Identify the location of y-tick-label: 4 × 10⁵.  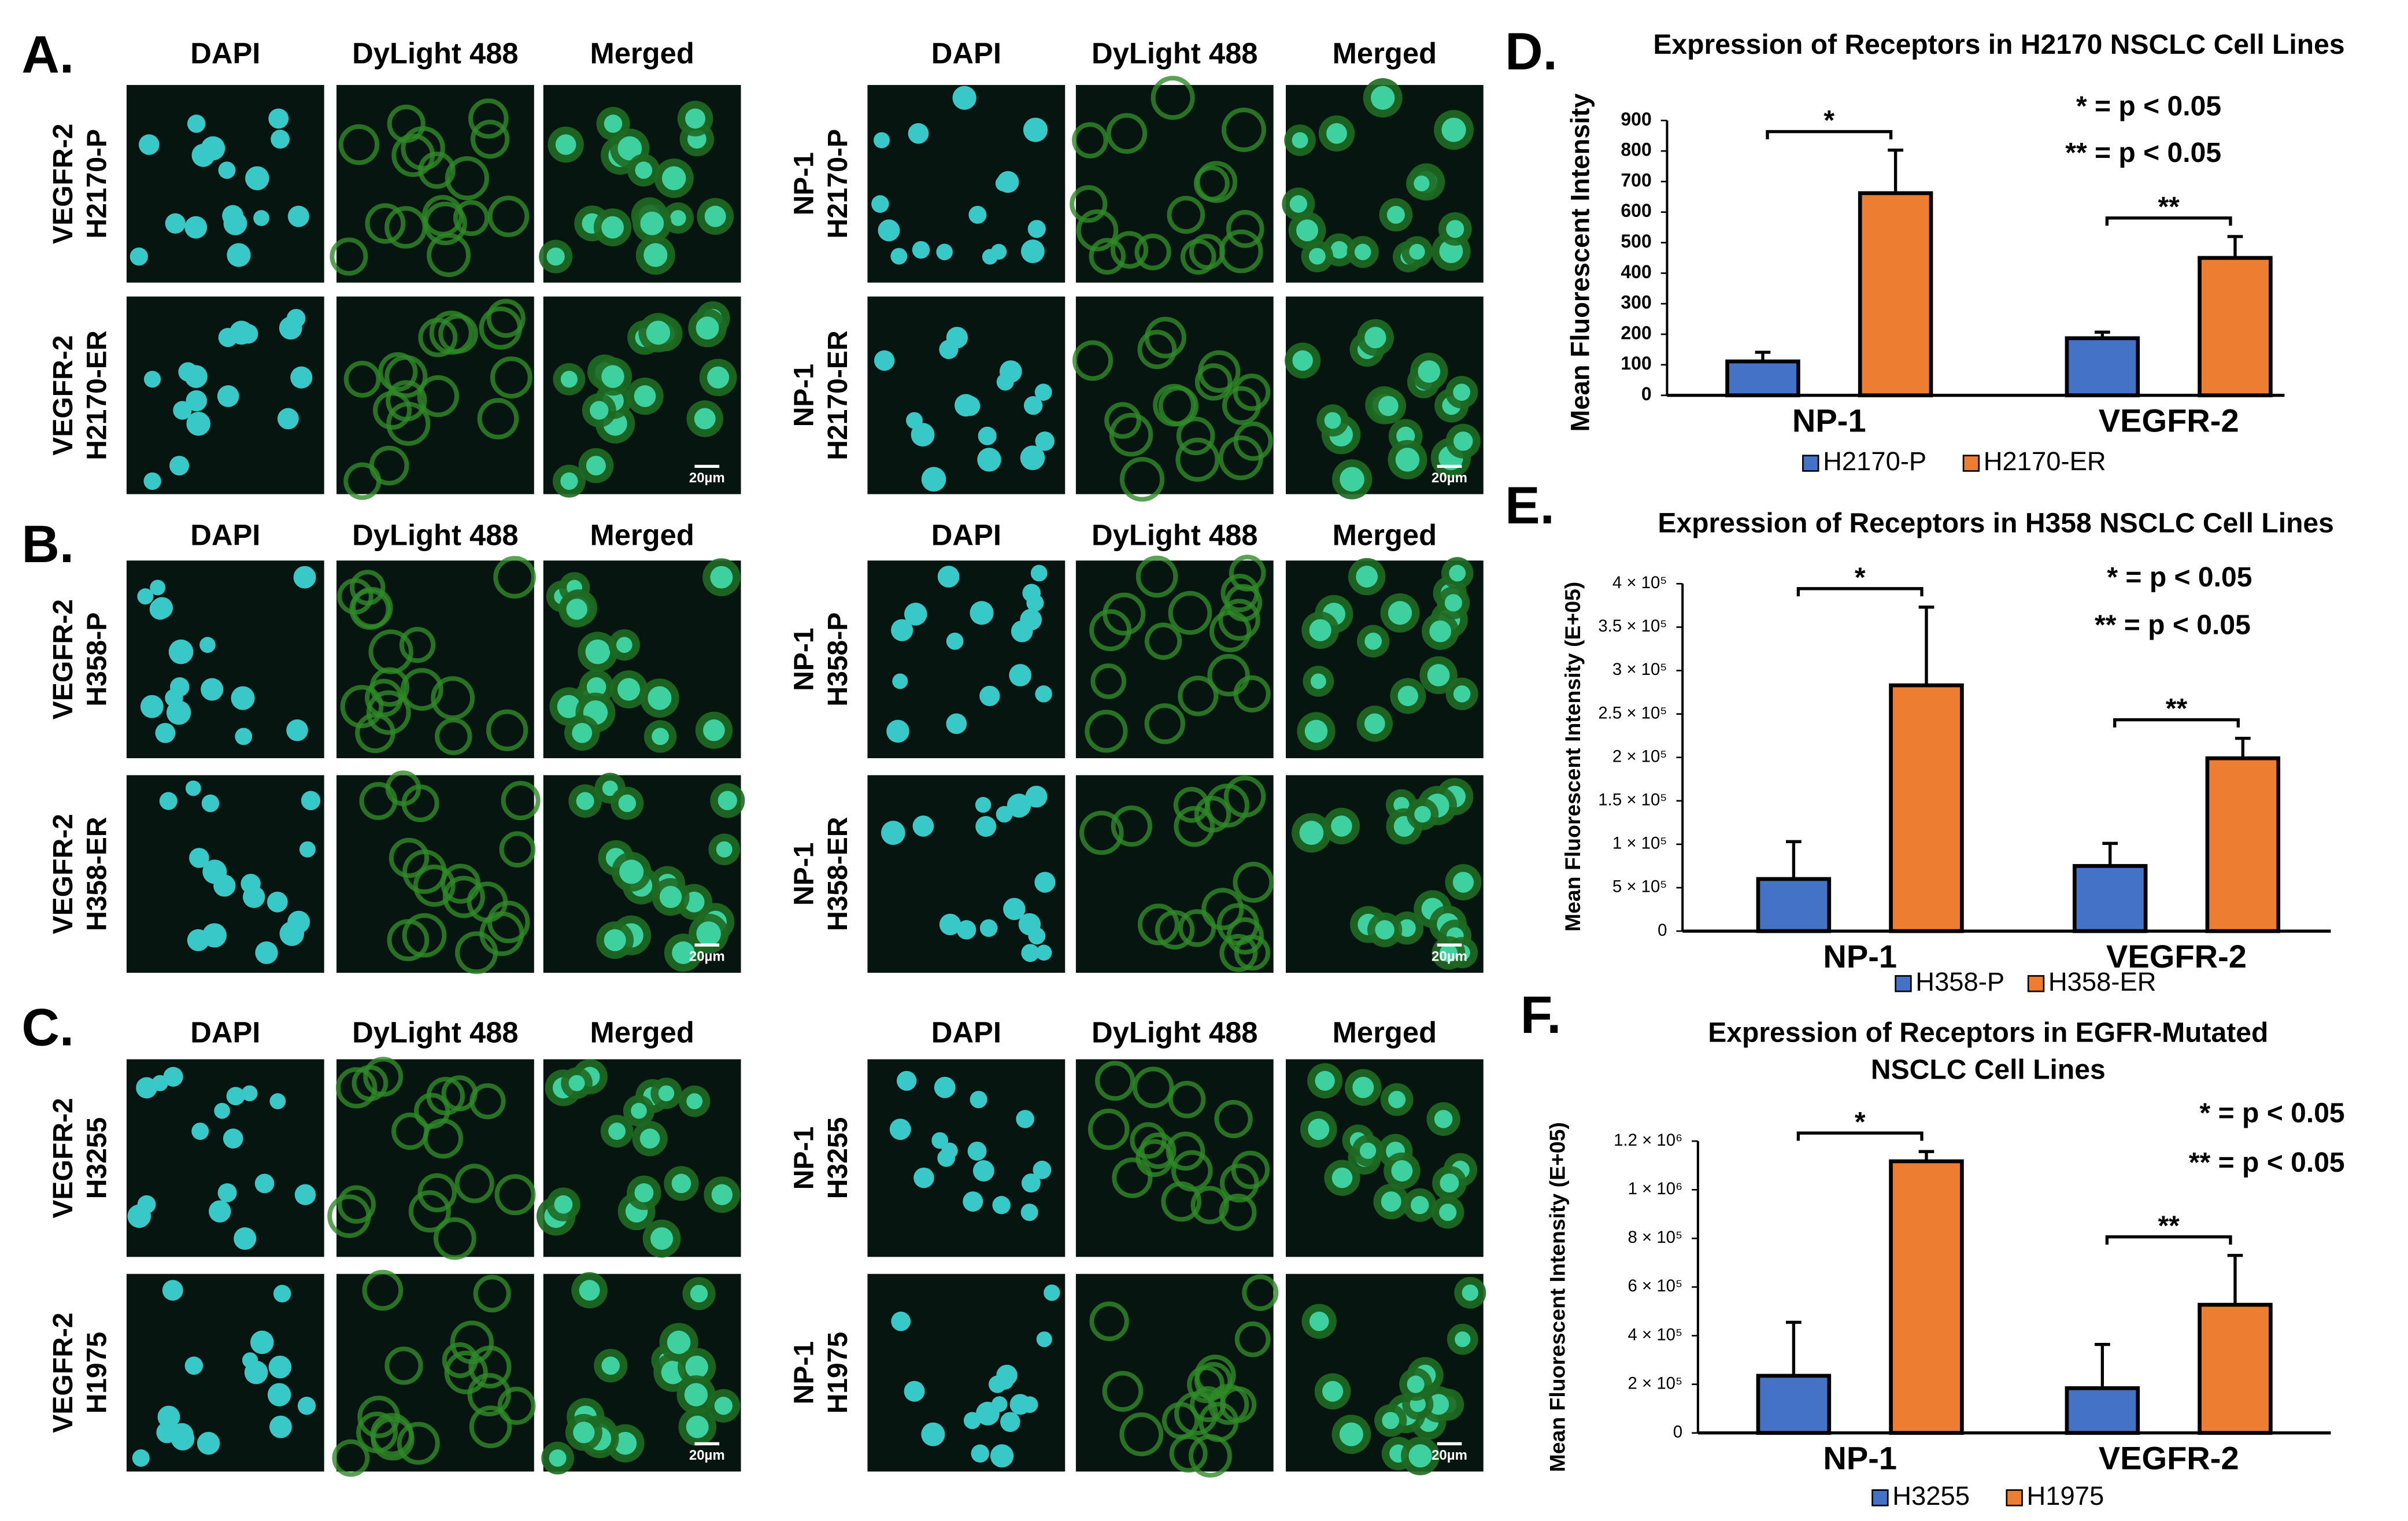
(1656, 1334).